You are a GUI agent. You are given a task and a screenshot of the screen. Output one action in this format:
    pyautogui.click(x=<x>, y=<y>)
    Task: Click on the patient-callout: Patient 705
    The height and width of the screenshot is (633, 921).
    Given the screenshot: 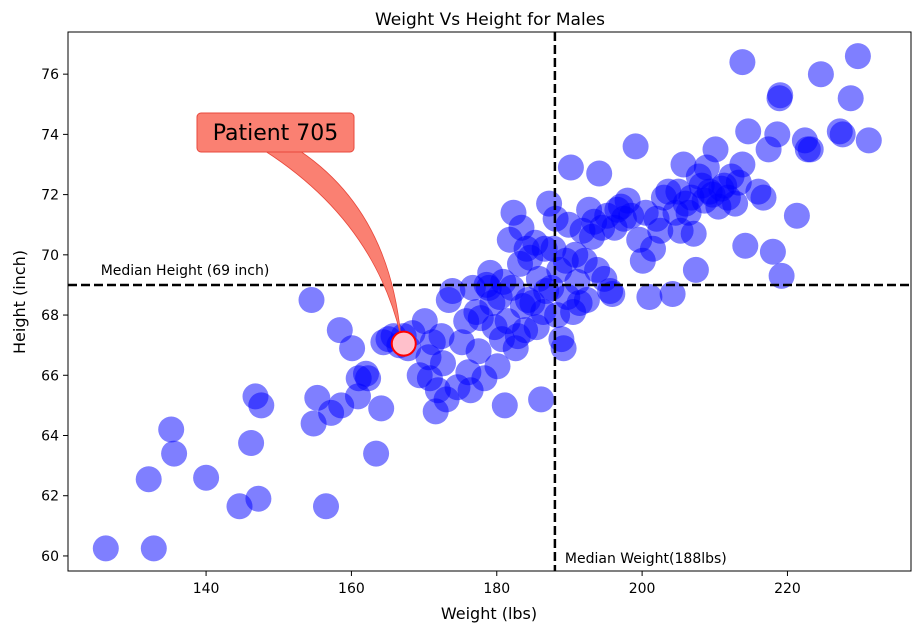 What is the action you would take?
    pyautogui.click(x=306, y=234)
    